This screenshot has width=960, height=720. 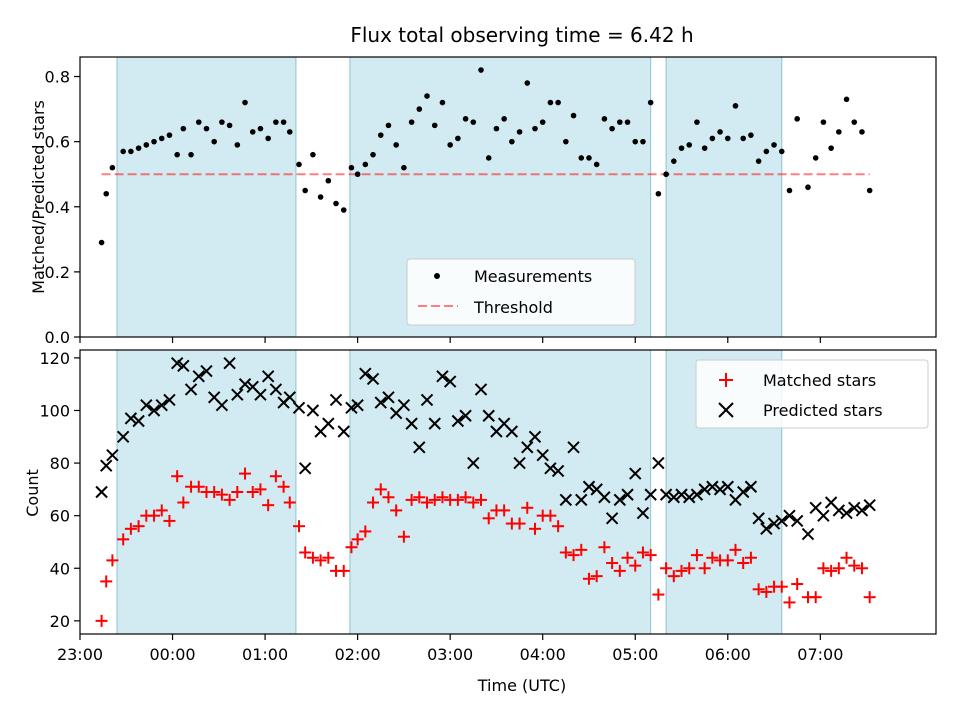 What do you see at coordinates (726, 410) in the screenshot?
I see `legend-marker-predicted` at bounding box center [726, 410].